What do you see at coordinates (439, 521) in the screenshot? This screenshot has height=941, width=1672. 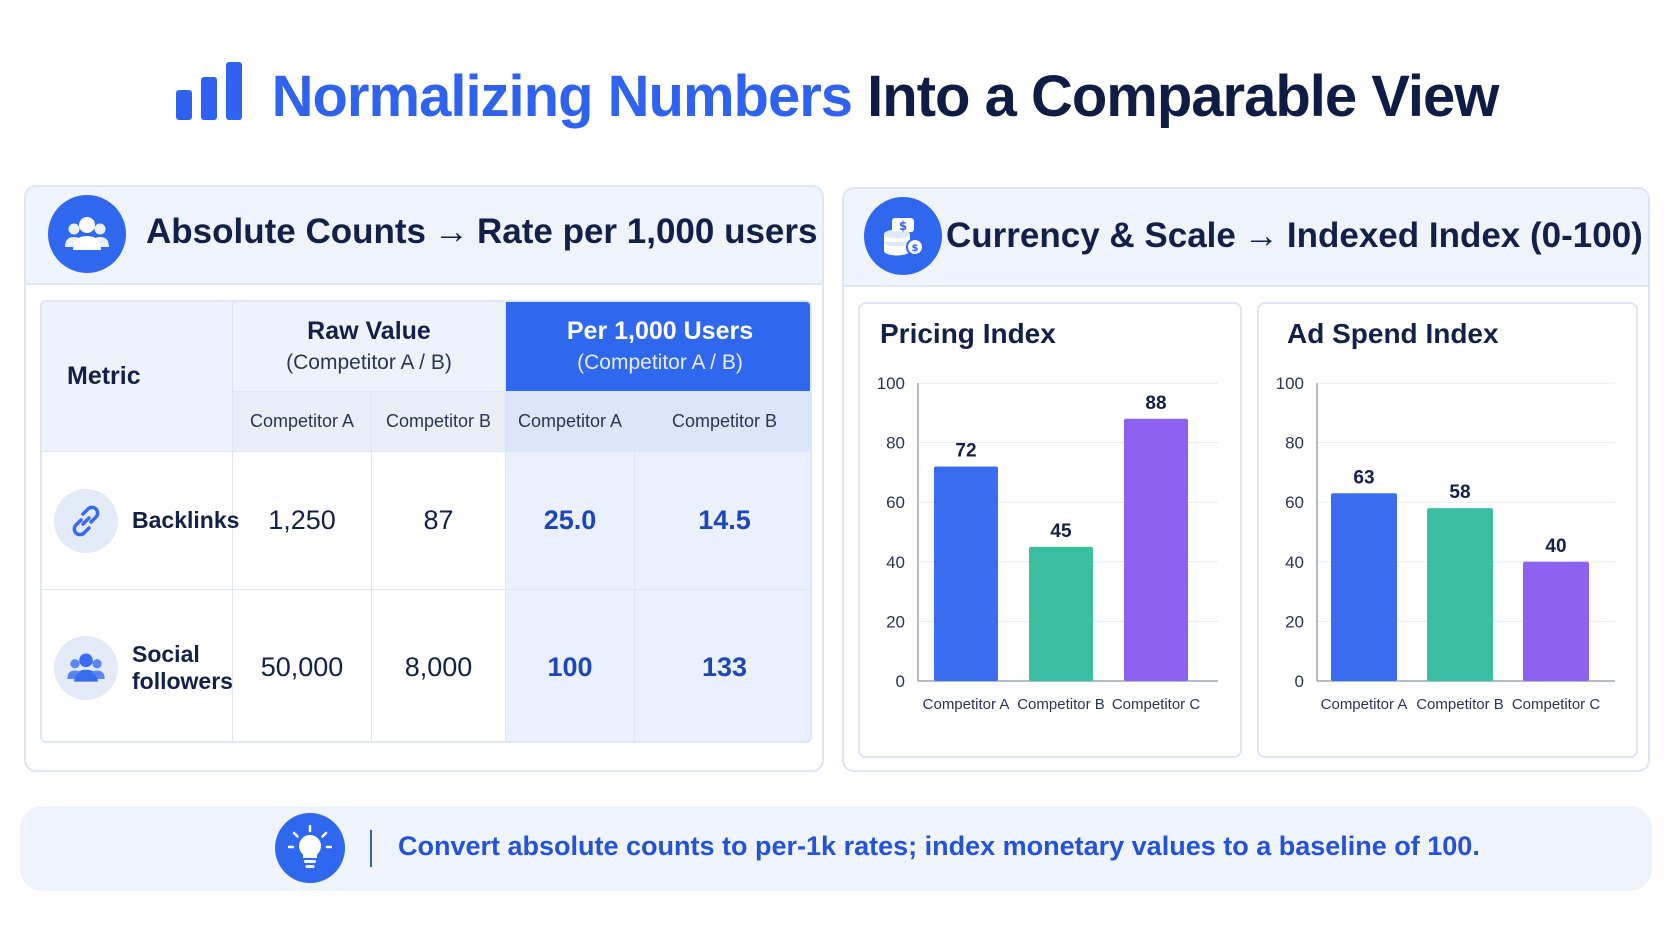 I see `raw-b-backlinks: 87` at bounding box center [439, 521].